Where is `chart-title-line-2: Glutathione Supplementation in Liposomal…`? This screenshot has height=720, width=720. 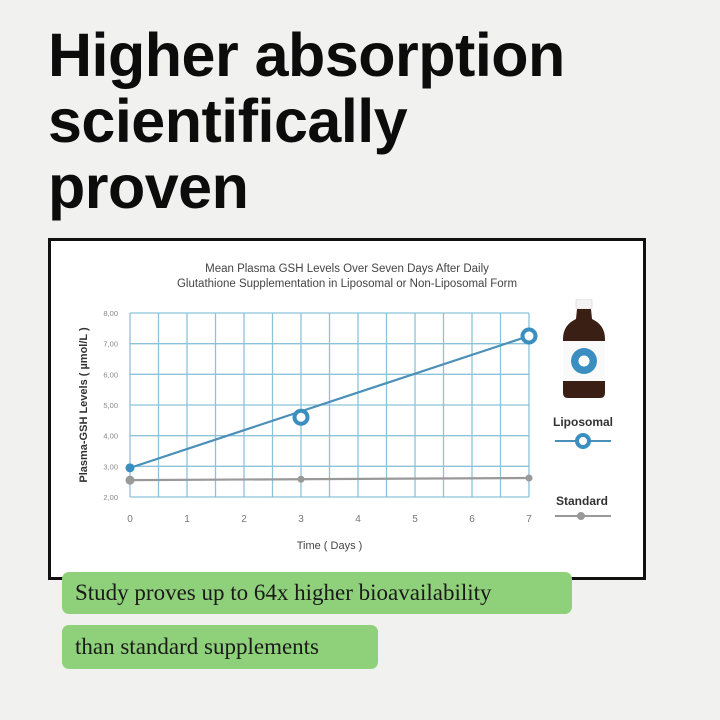
chart-title-line-2: Glutathione Supplementation in Liposomal… is located at coordinates (347, 284).